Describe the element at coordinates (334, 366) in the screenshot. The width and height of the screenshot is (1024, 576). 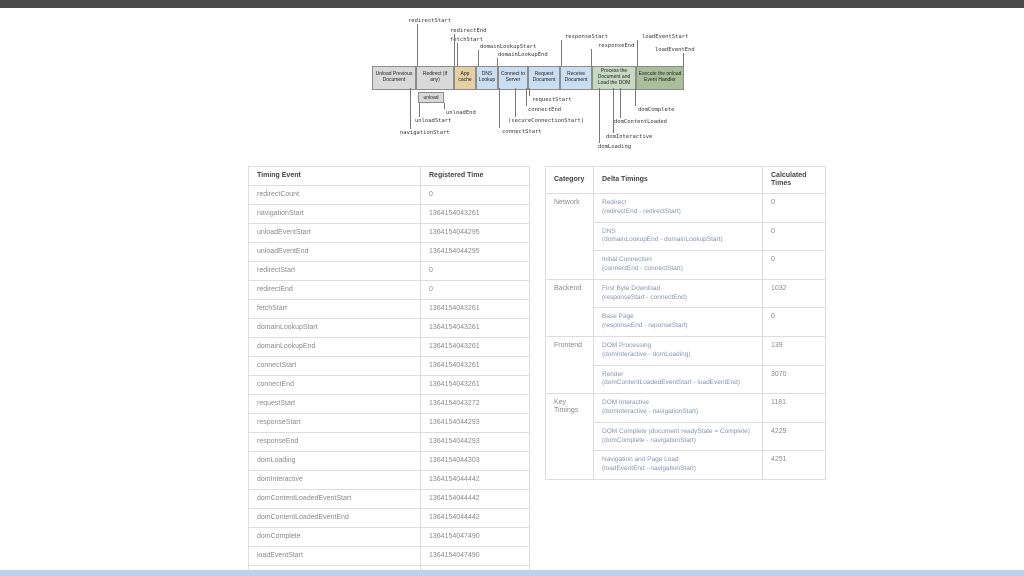
I see `timing-event-cell: connectStart` at that location.